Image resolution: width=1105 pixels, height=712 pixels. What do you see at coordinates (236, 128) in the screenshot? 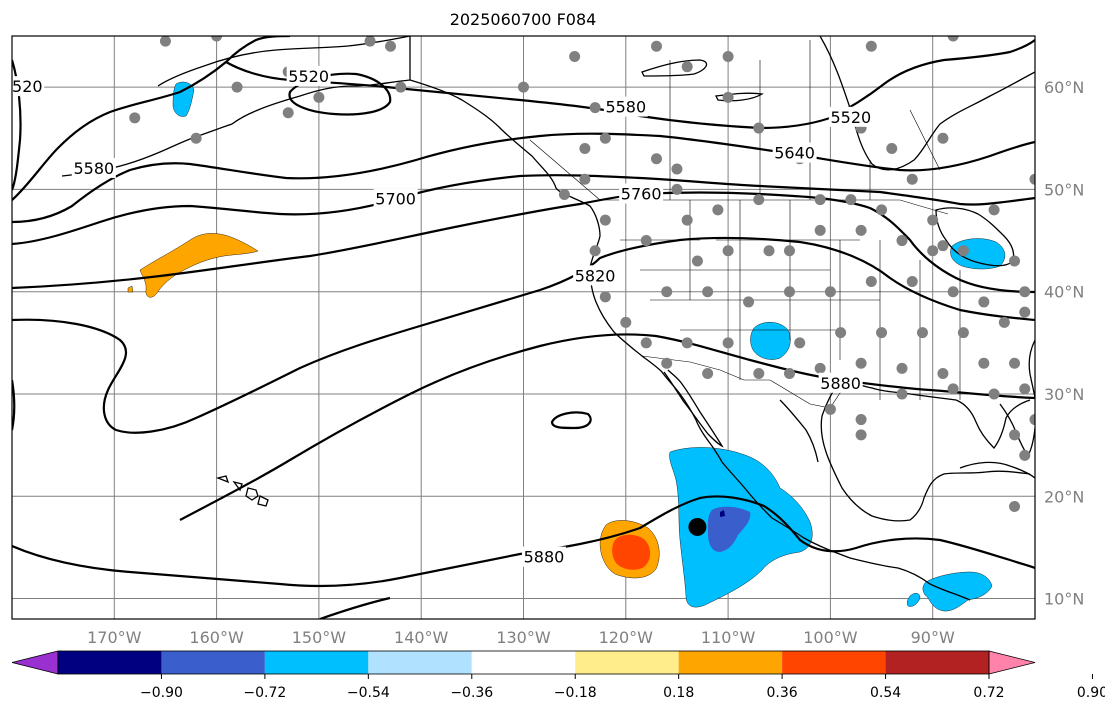
I see `coastline-alaska` at bounding box center [236, 128].